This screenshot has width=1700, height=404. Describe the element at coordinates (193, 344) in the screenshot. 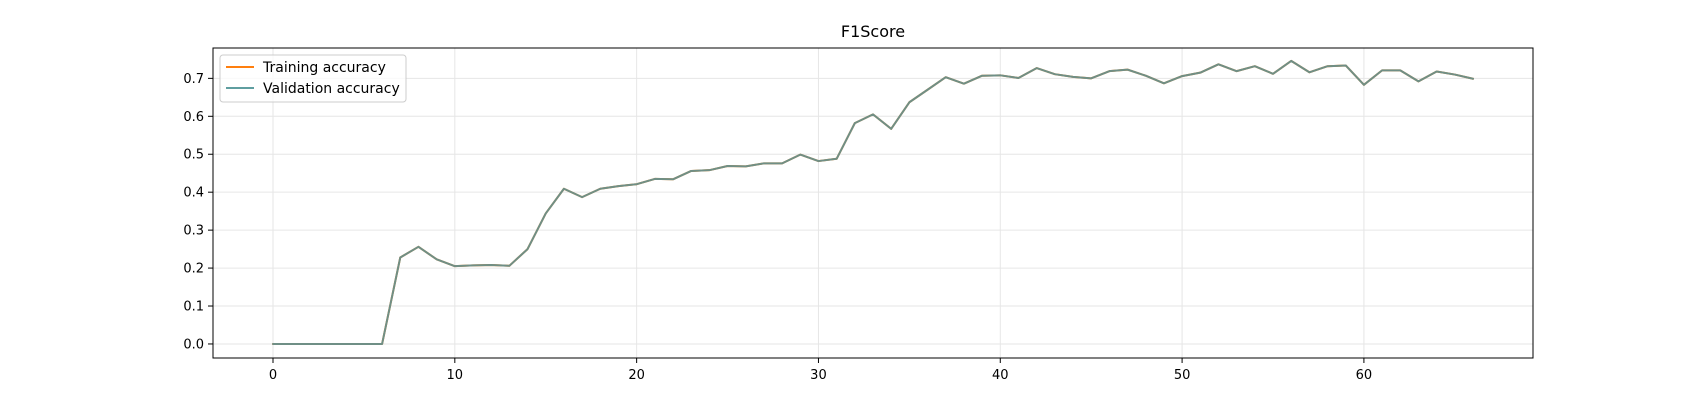

I see `y-tick-label: 0.0` at that location.